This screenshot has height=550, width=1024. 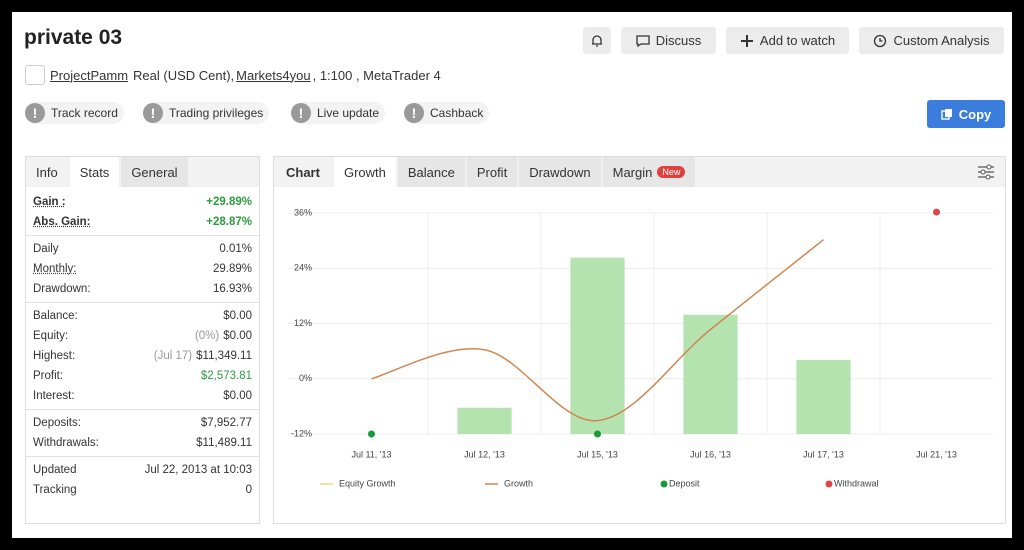 I want to click on x-tick-label: Jul 17, '13, so click(x=823, y=454).